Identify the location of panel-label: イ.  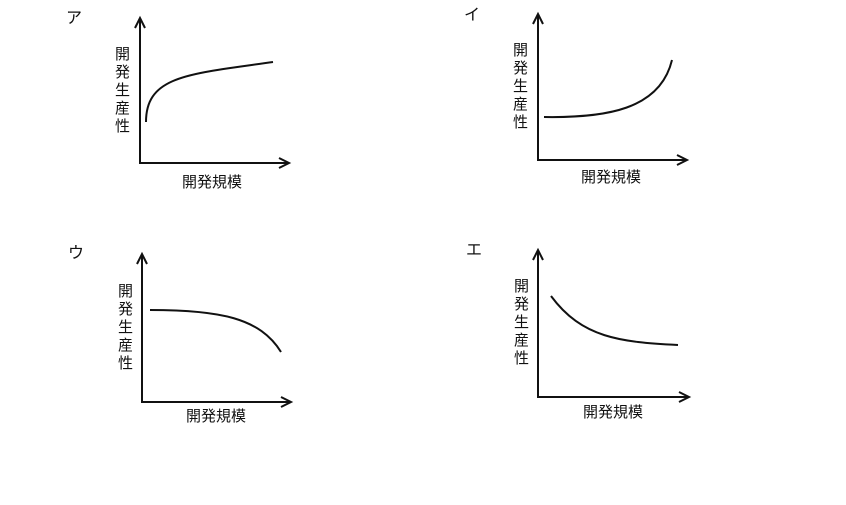
(472, 14).